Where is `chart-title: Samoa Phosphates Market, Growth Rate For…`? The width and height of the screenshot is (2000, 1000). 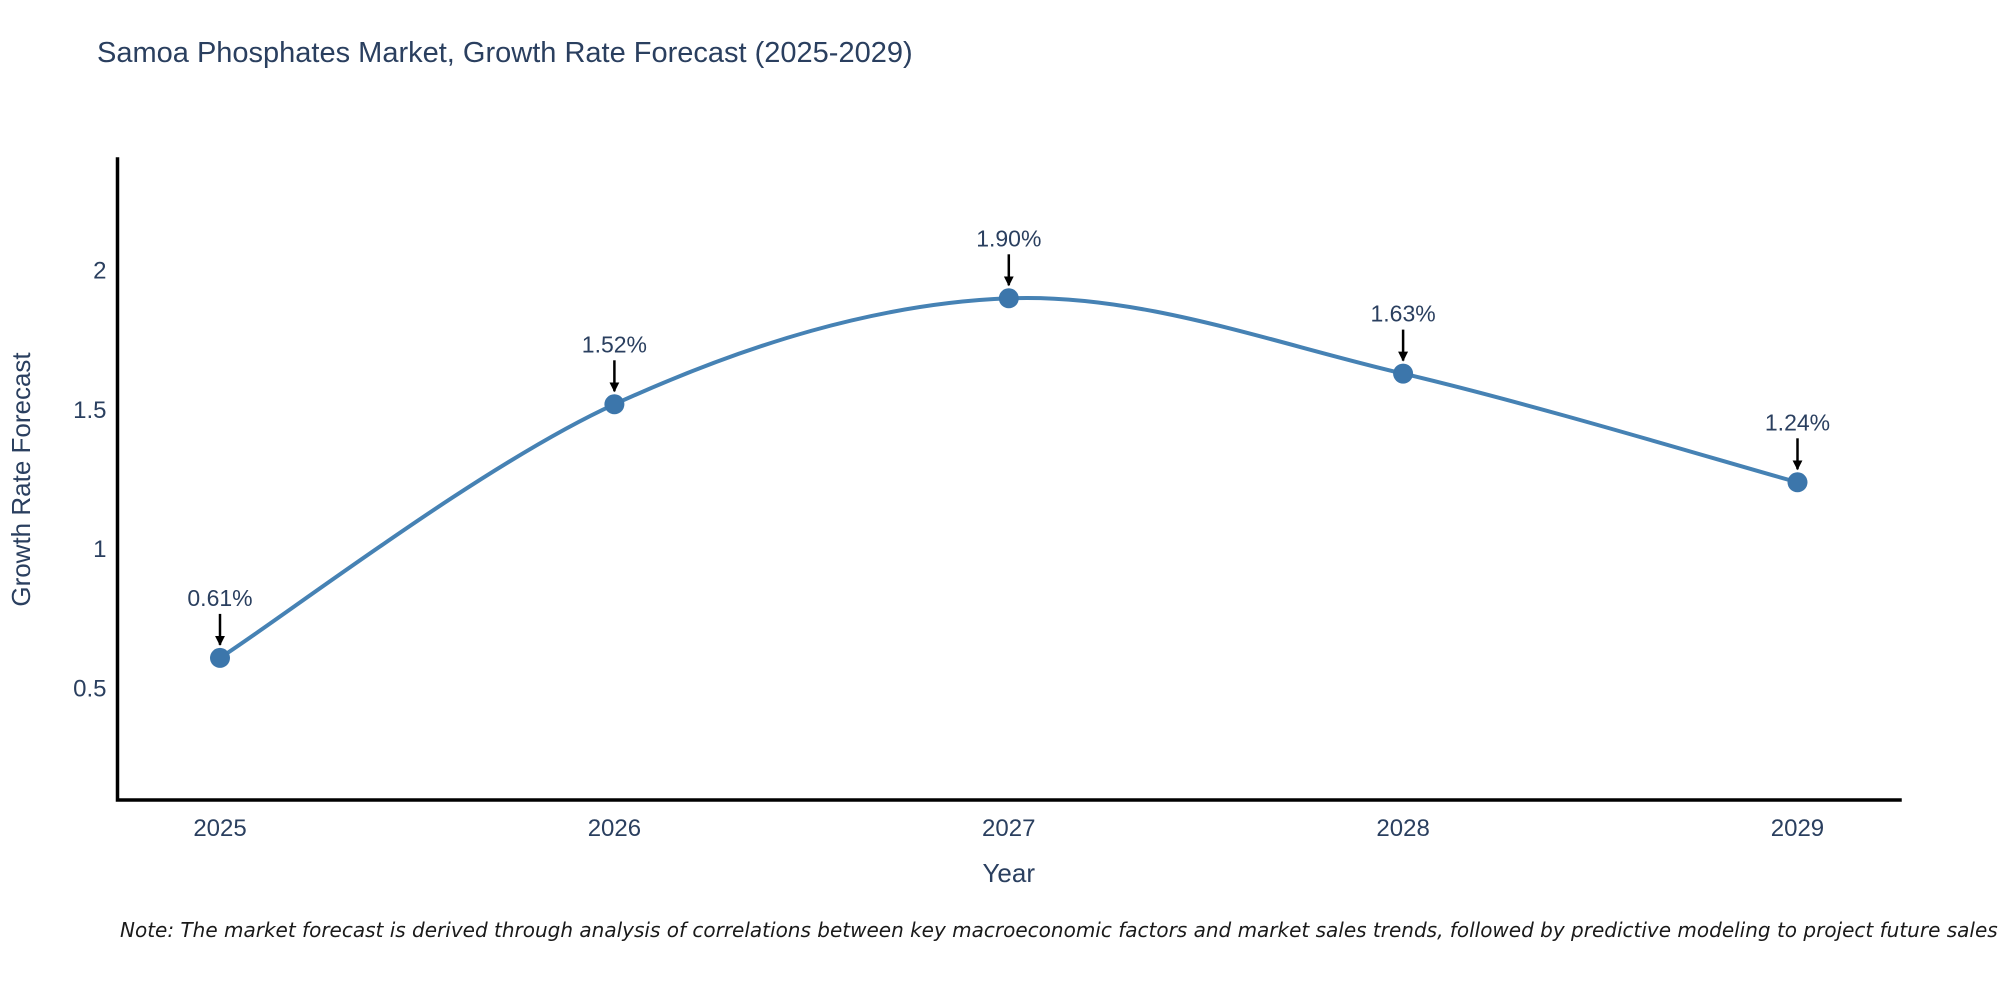 chart-title: Samoa Phosphates Market, Growth Rate For… is located at coordinates (505, 53).